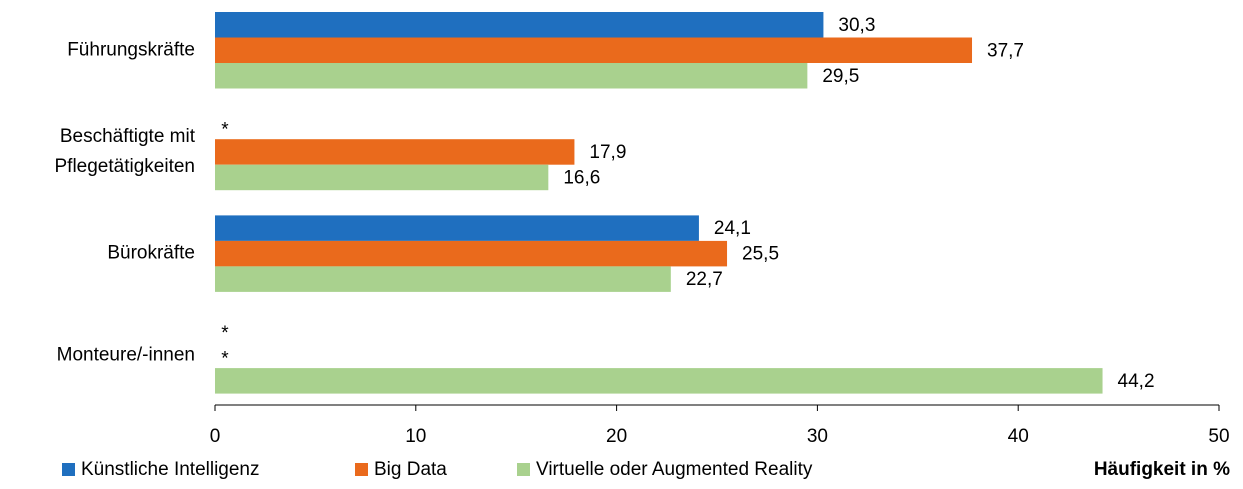 The image size is (1243, 489). I want to click on y-tick-label: Bürokräfte, so click(151, 253).